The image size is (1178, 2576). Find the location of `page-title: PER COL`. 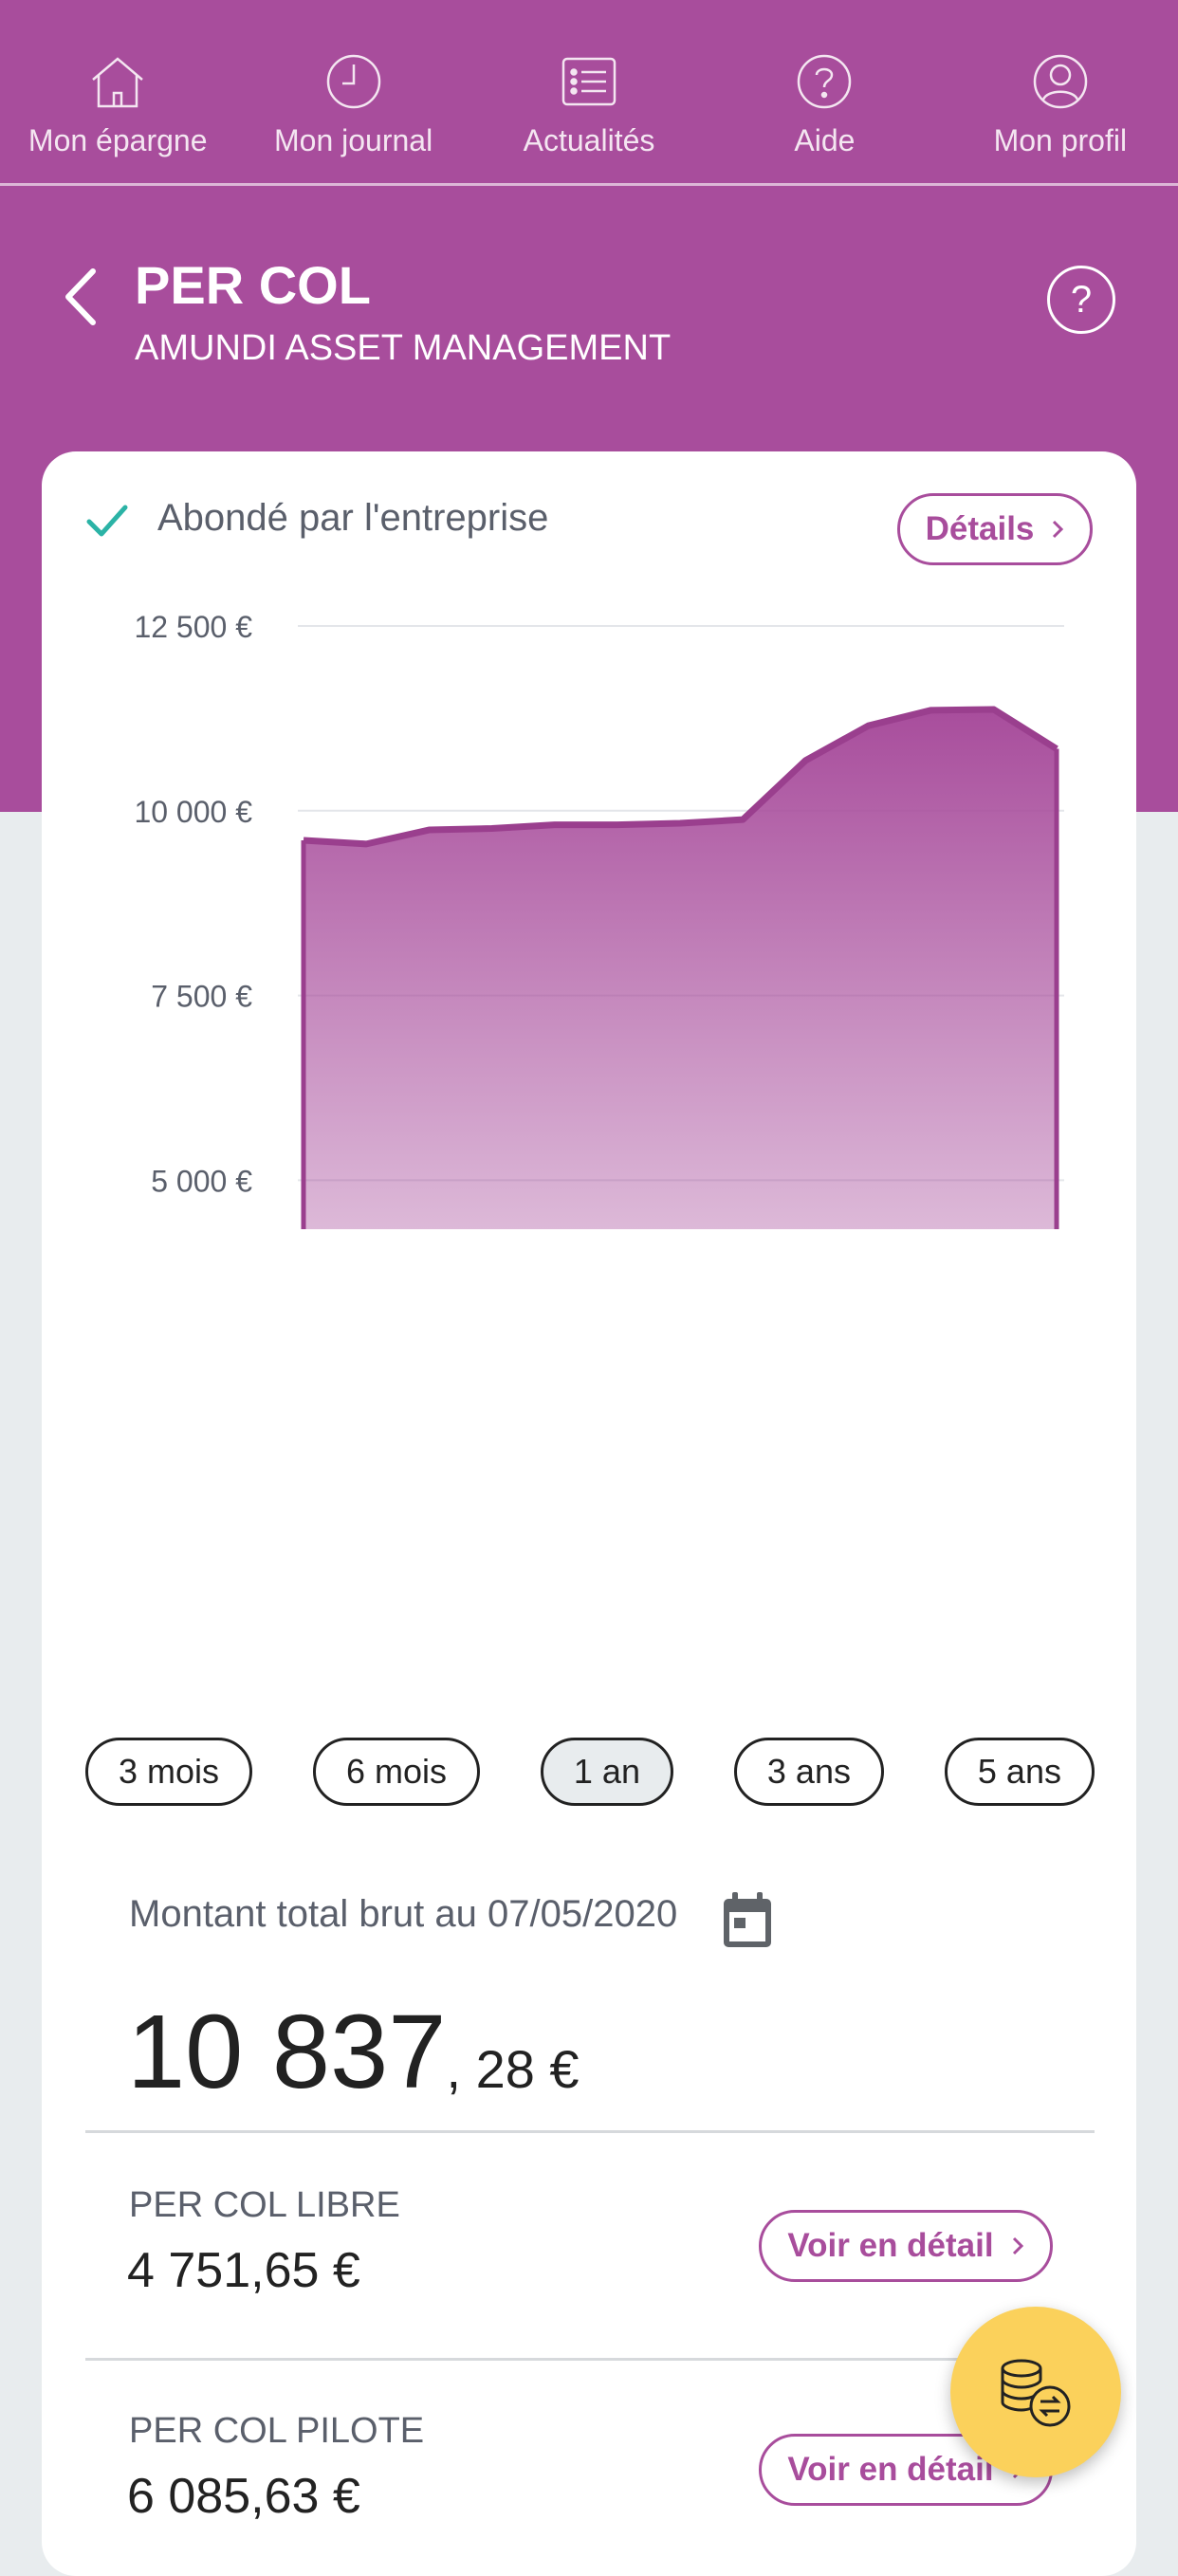

page-title: PER COL is located at coordinates (253, 285).